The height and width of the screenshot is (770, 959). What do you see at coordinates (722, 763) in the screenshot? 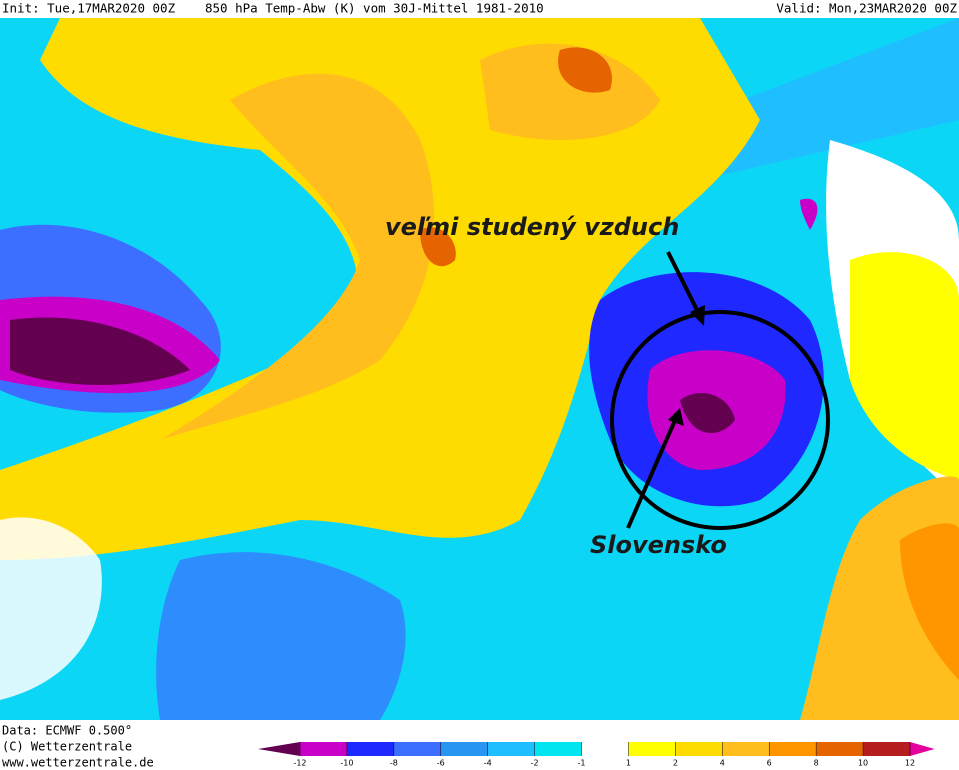
I see `colorbar-tick-label: 4` at bounding box center [722, 763].